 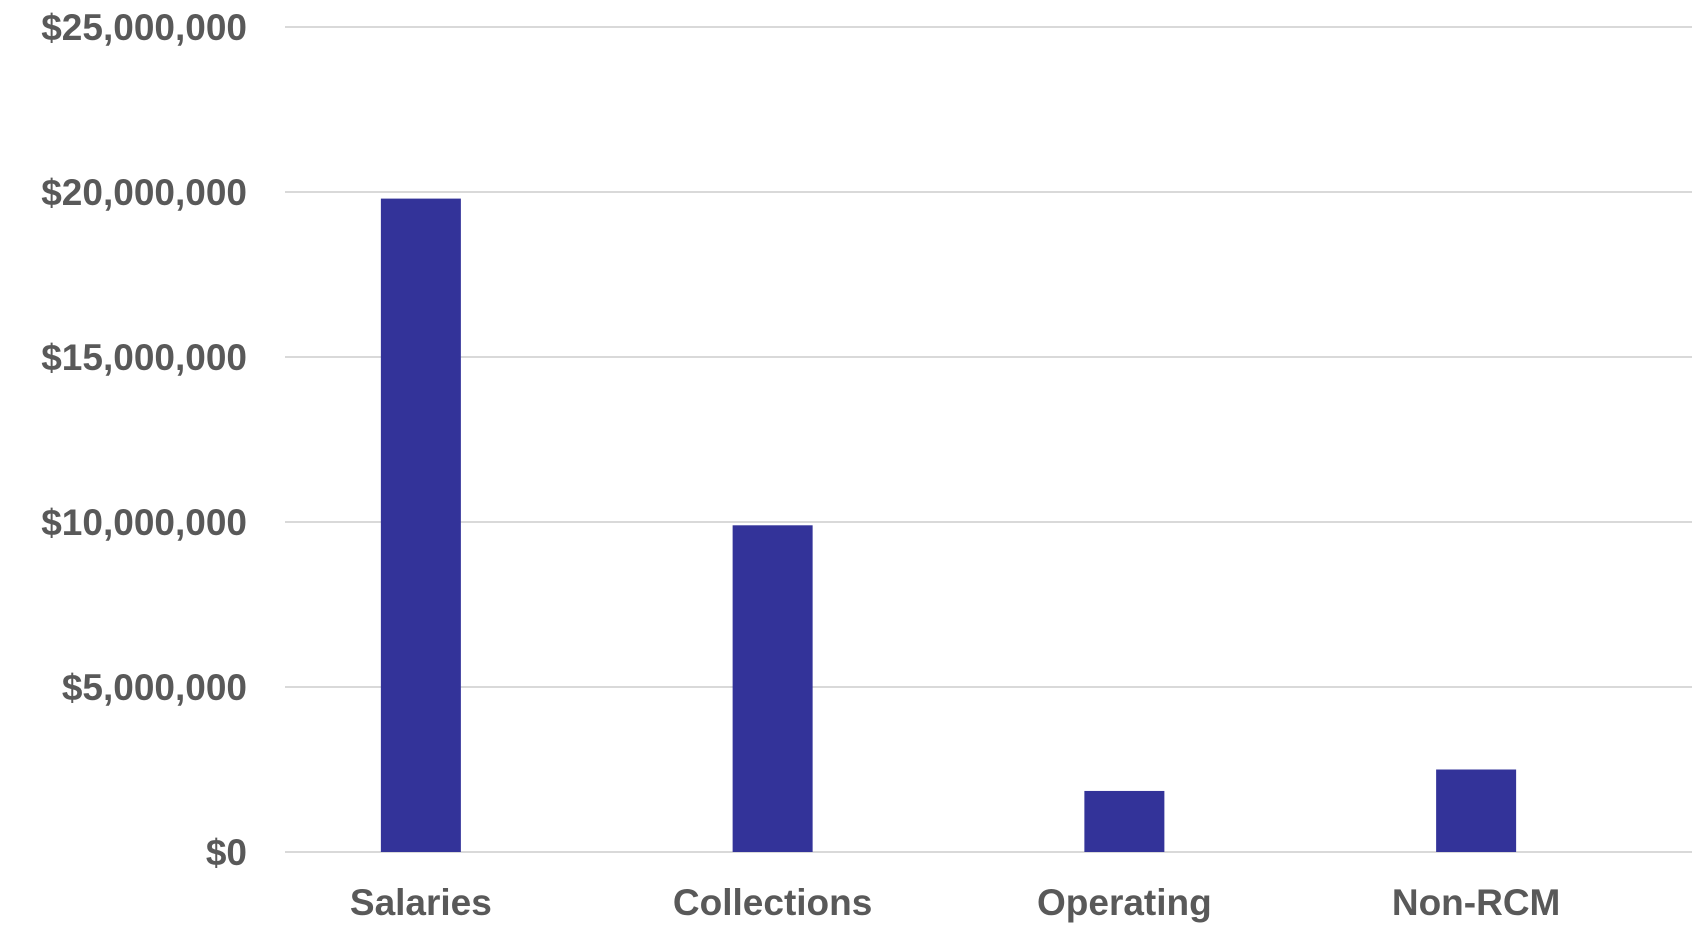 What do you see at coordinates (955, 902) in the screenshot?
I see `x-axis-category-labels: Salaries Collections Operating Non-RCM` at bounding box center [955, 902].